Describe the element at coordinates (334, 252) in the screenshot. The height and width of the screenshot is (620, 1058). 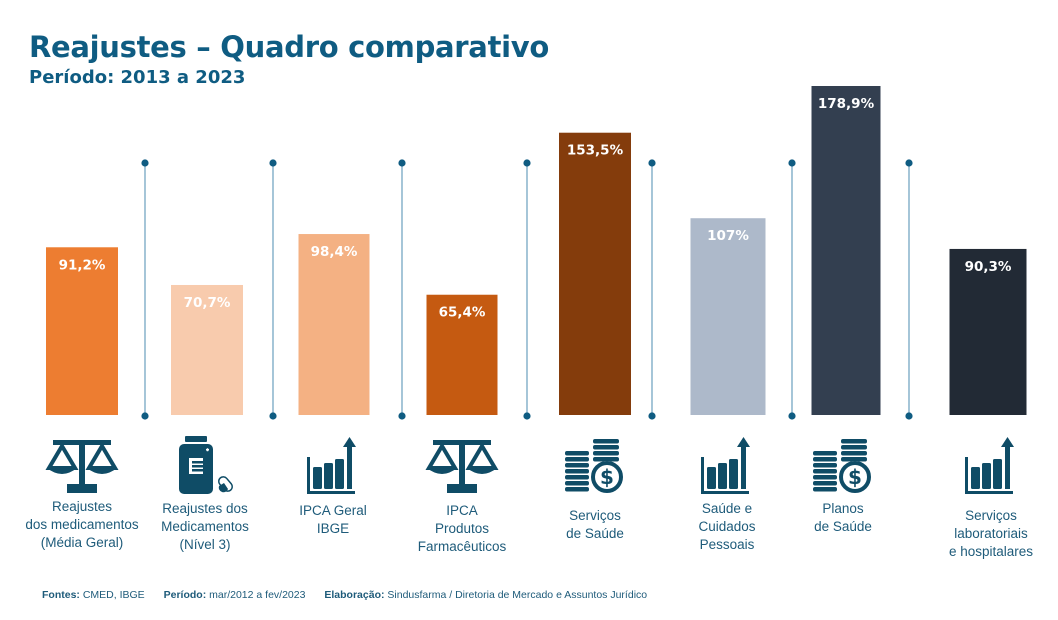
I see `bar-value-label: 98,4%` at that location.